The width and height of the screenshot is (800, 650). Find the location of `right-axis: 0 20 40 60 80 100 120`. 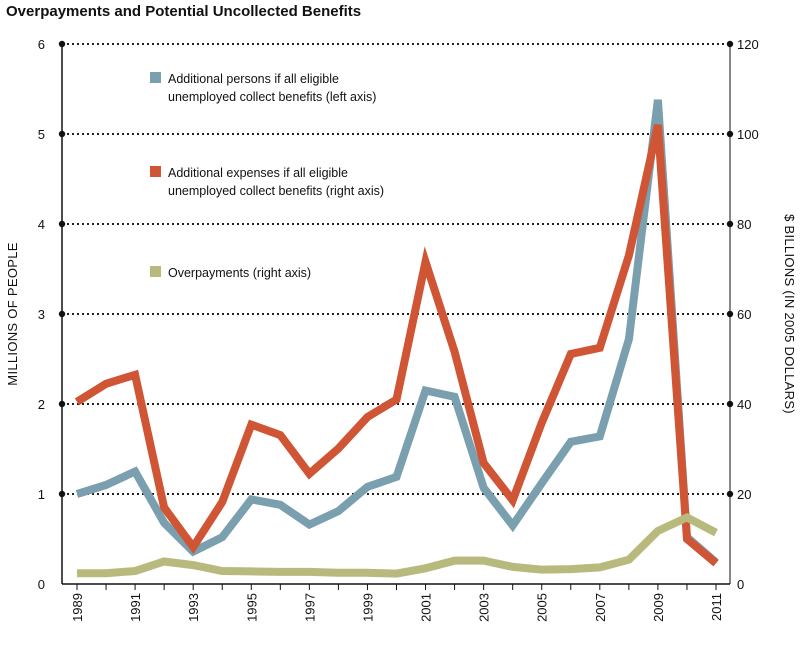

right-axis: 0 20 40 60 80 100 120 is located at coordinates (742, 314).